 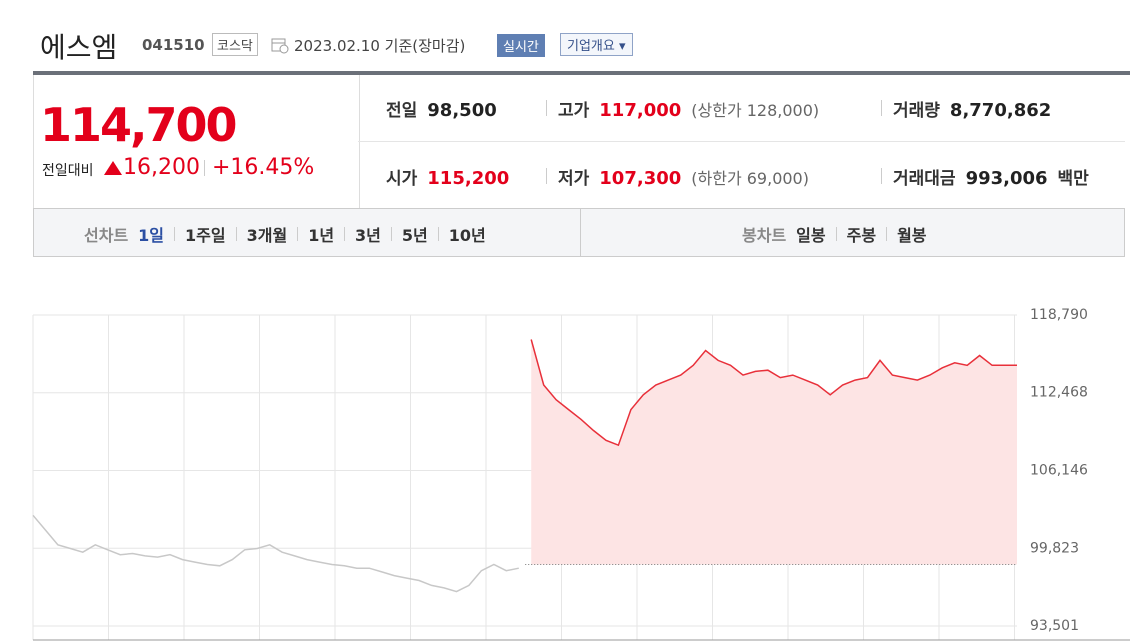 I want to click on overview-text: 기업개요, so click(x=591, y=46).